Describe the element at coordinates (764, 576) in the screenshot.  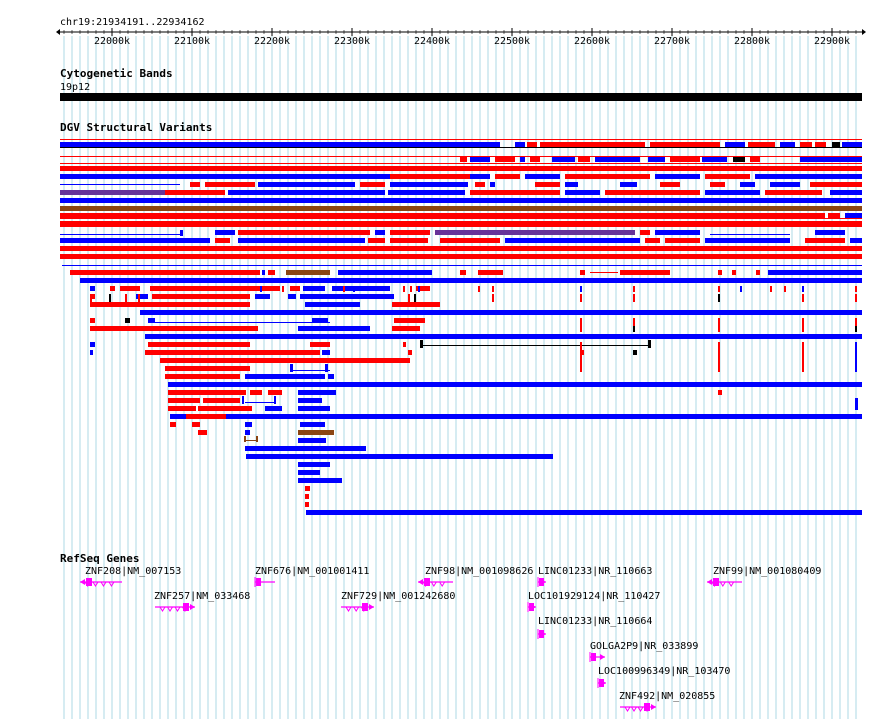
I see `gene-model: ZNF99|NM_001080409` at that location.